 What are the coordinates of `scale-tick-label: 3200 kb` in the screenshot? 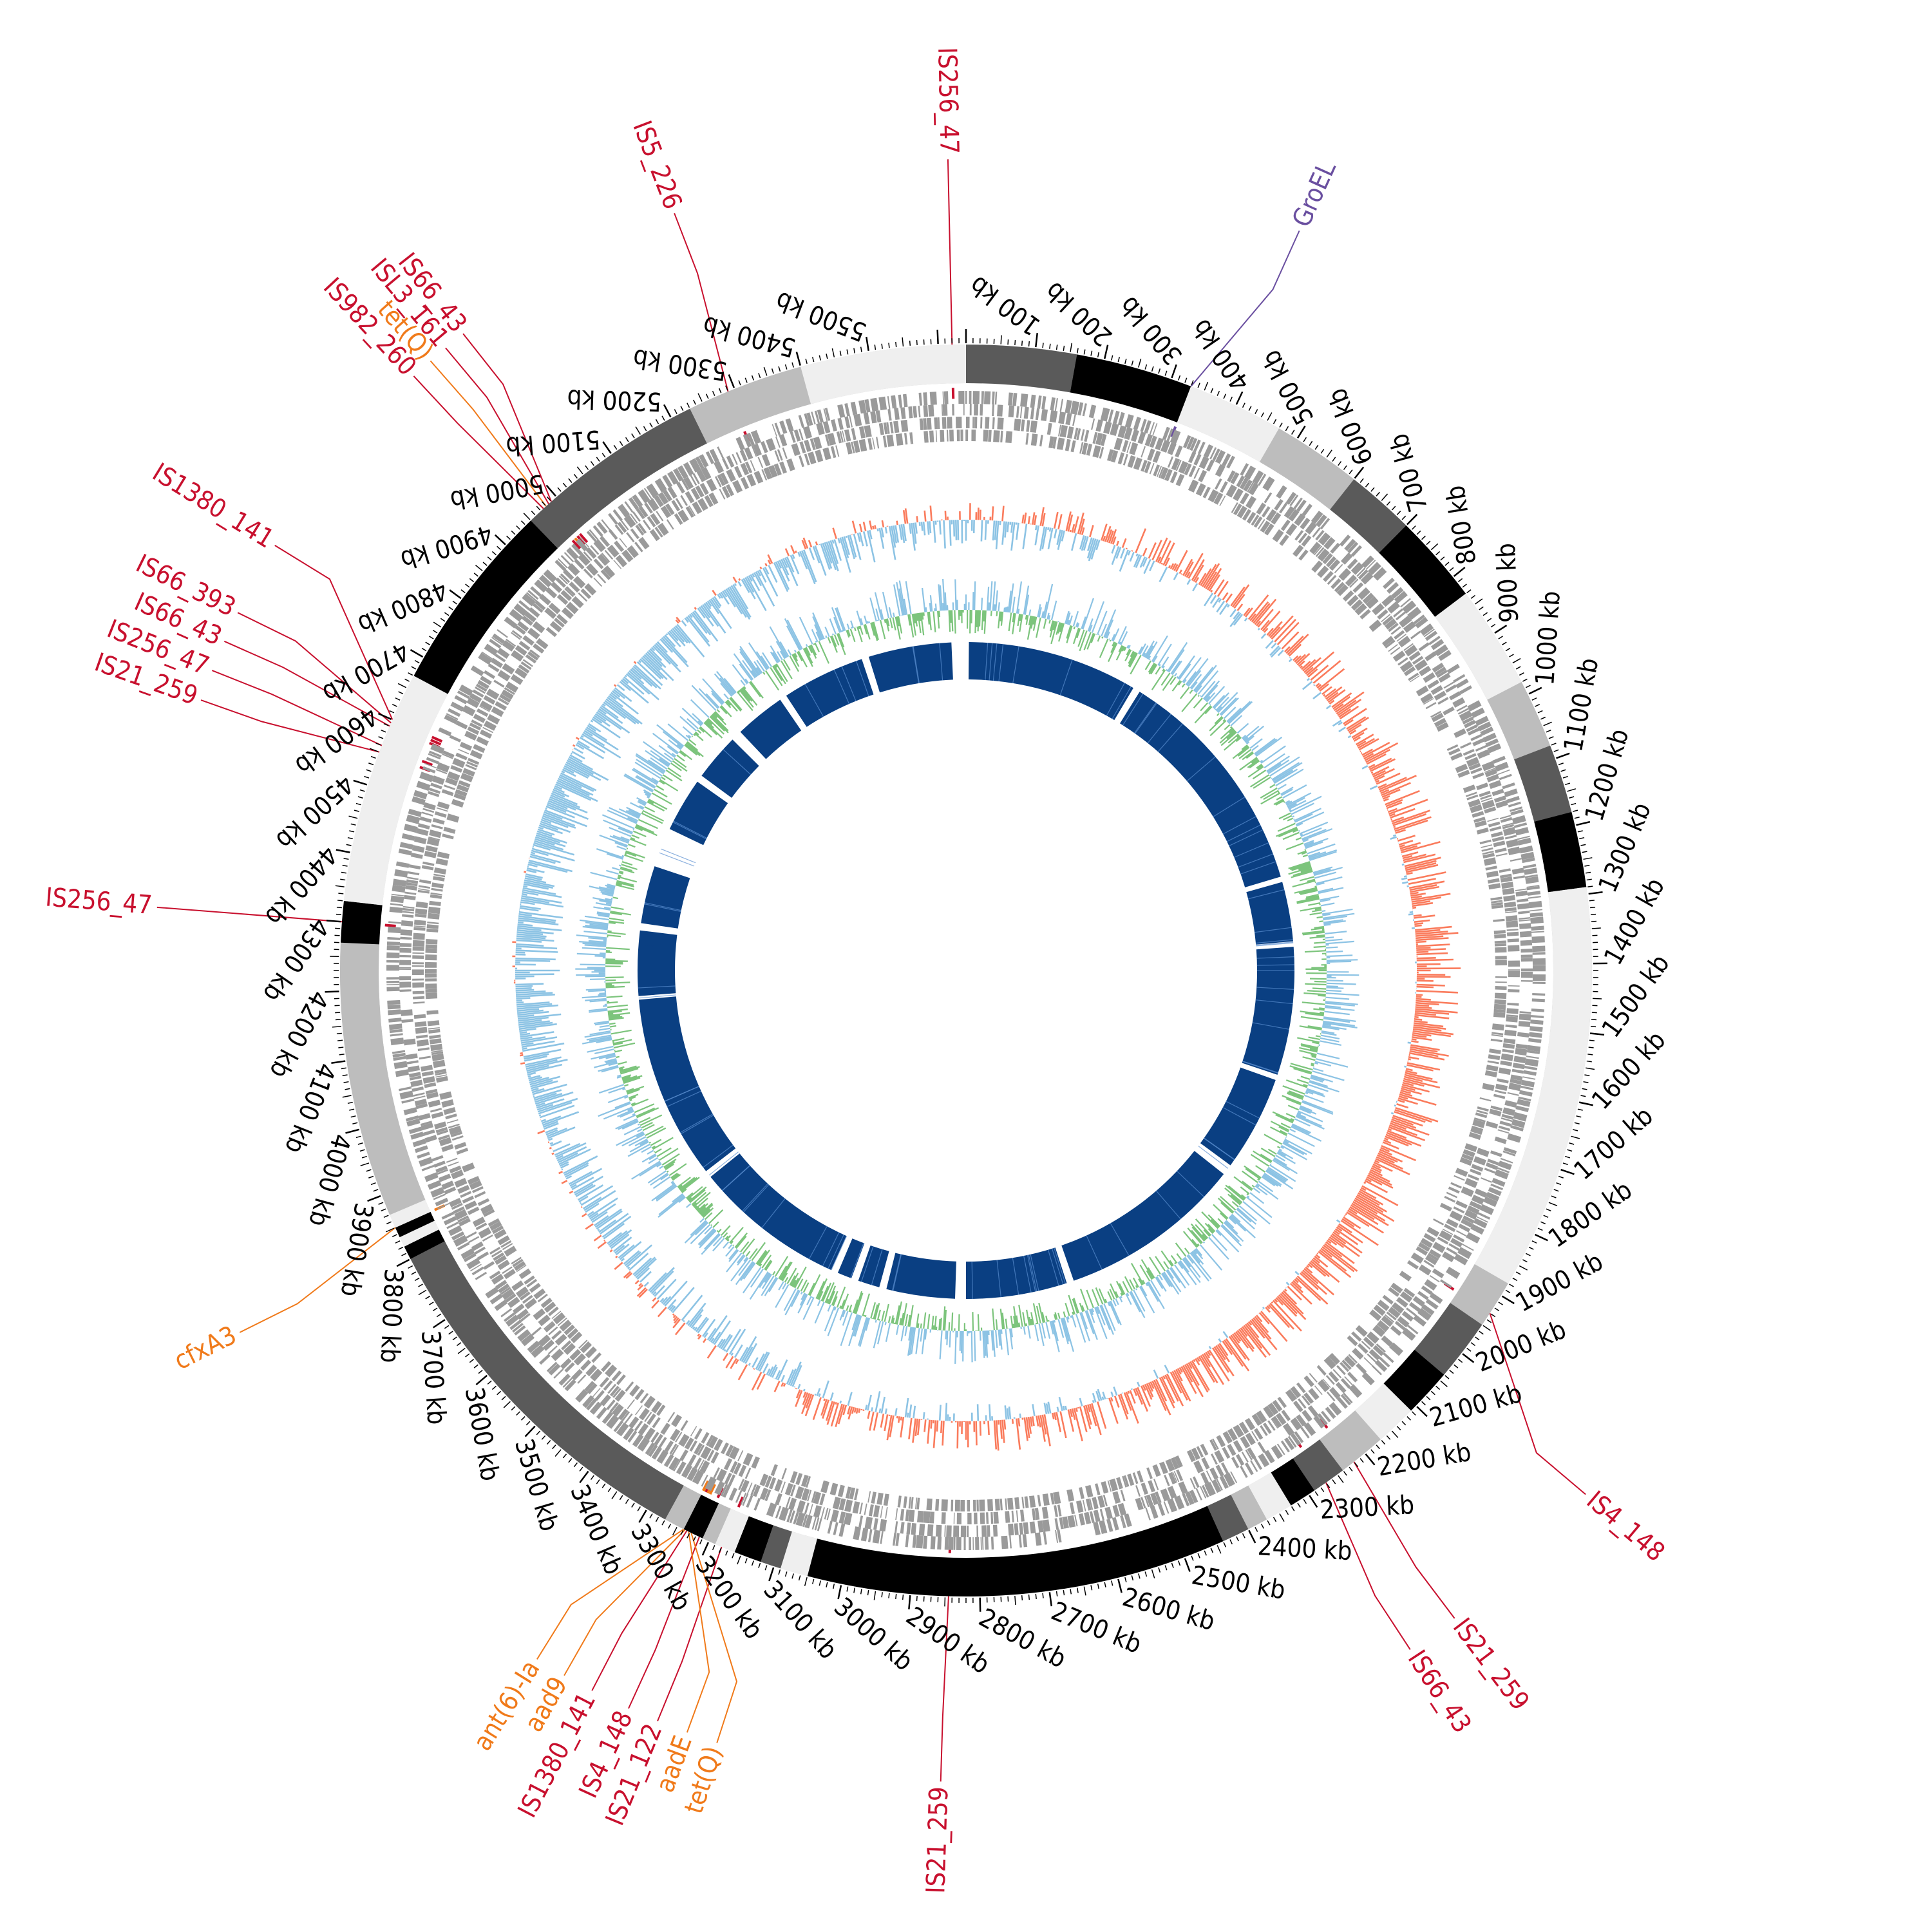 It's located at (729, 1598).